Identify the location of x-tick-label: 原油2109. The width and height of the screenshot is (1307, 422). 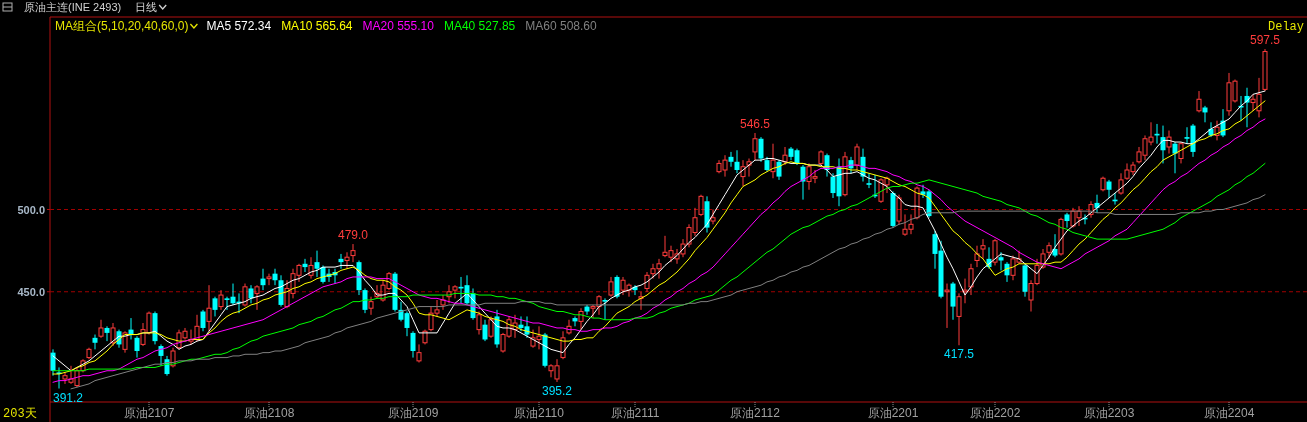
(413, 413).